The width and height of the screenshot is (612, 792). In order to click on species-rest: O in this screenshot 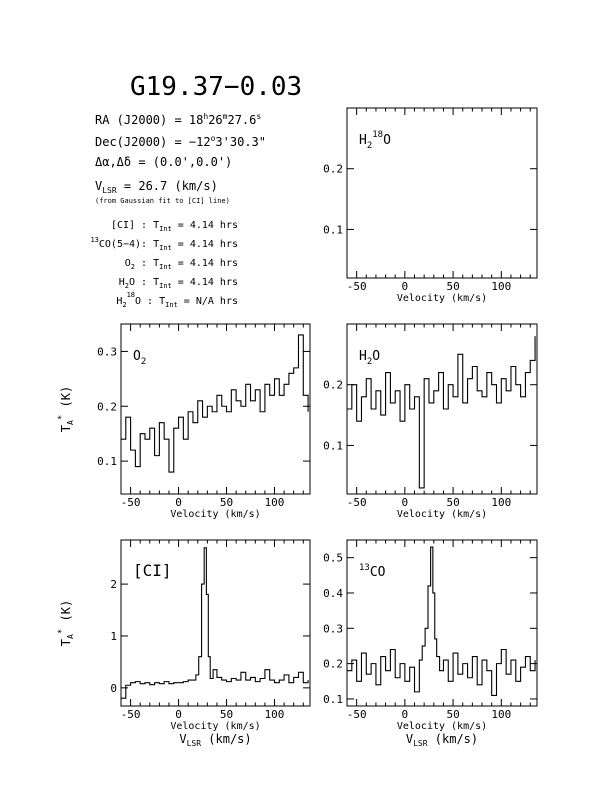, I will do `click(376, 356)`.